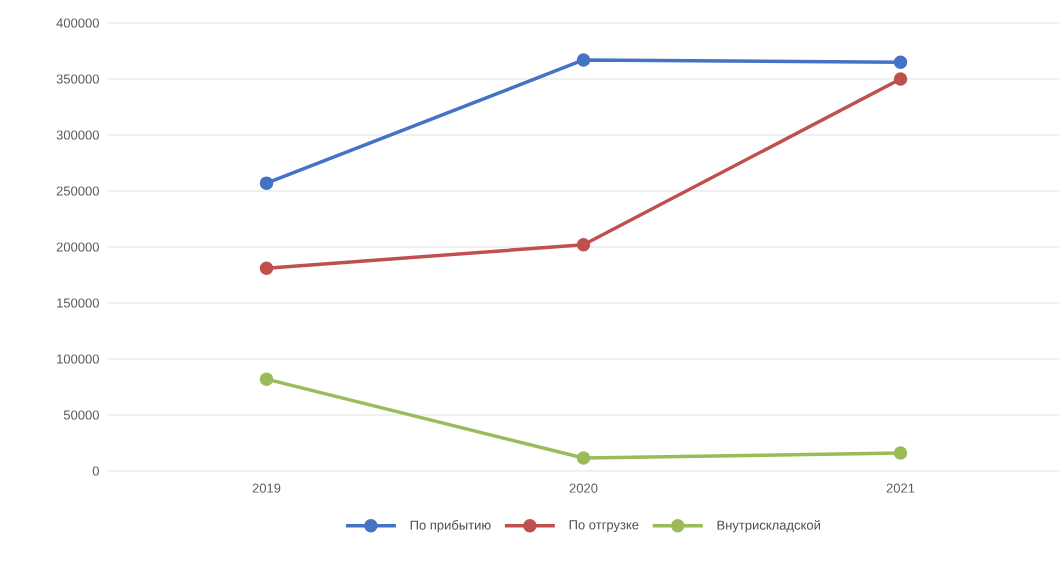 This screenshot has height=566, width=1059. What do you see at coordinates (583, 488) in the screenshot?
I see `x-tick-label: 2020` at bounding box center [583, 488].